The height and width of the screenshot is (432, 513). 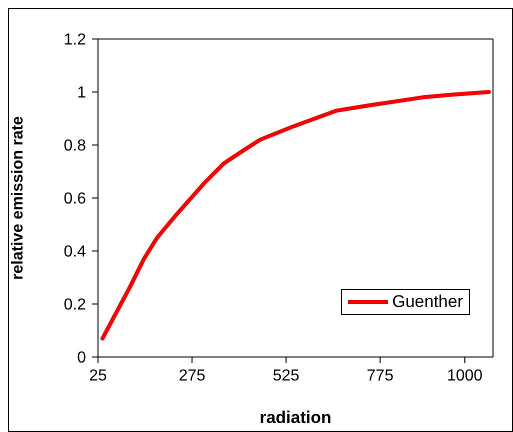 What do you see at coordinates (75, 40) in the screenshot?
I see `y-tick-label: 1.2` at bounding box center [75, 40].